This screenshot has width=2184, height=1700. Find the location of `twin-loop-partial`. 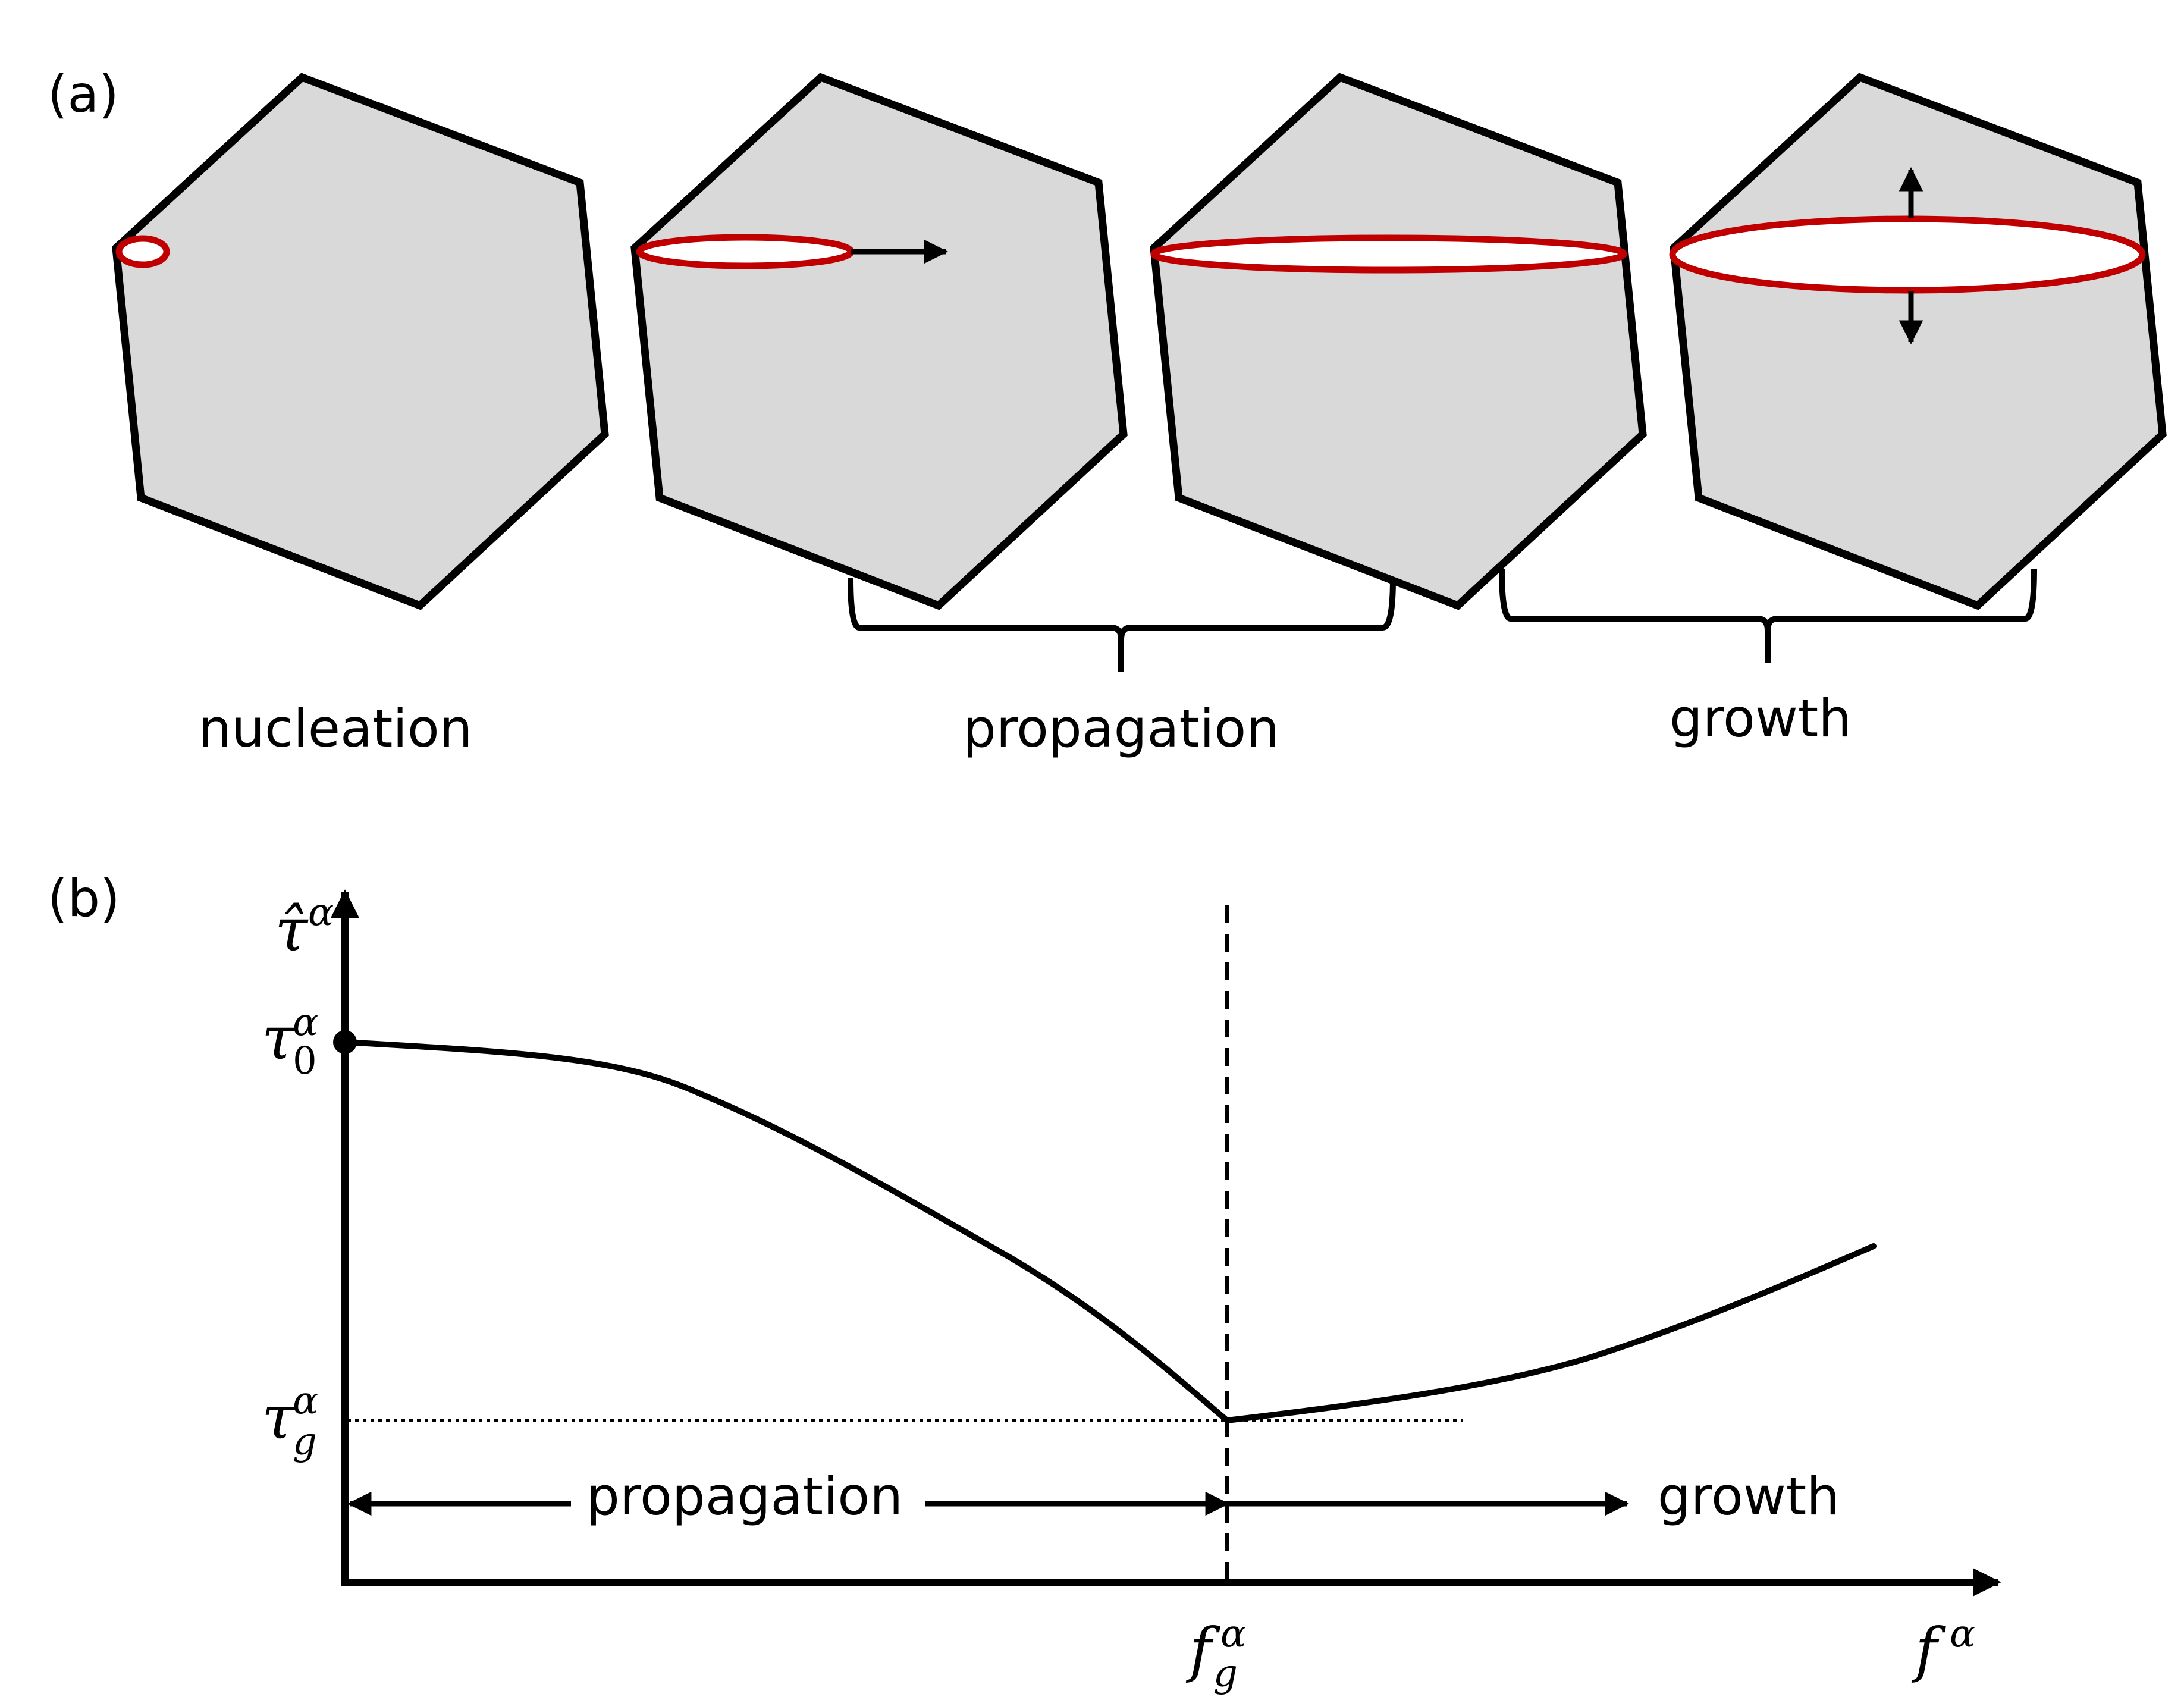

twin-loop-partial is located at coordinates (745, 251).